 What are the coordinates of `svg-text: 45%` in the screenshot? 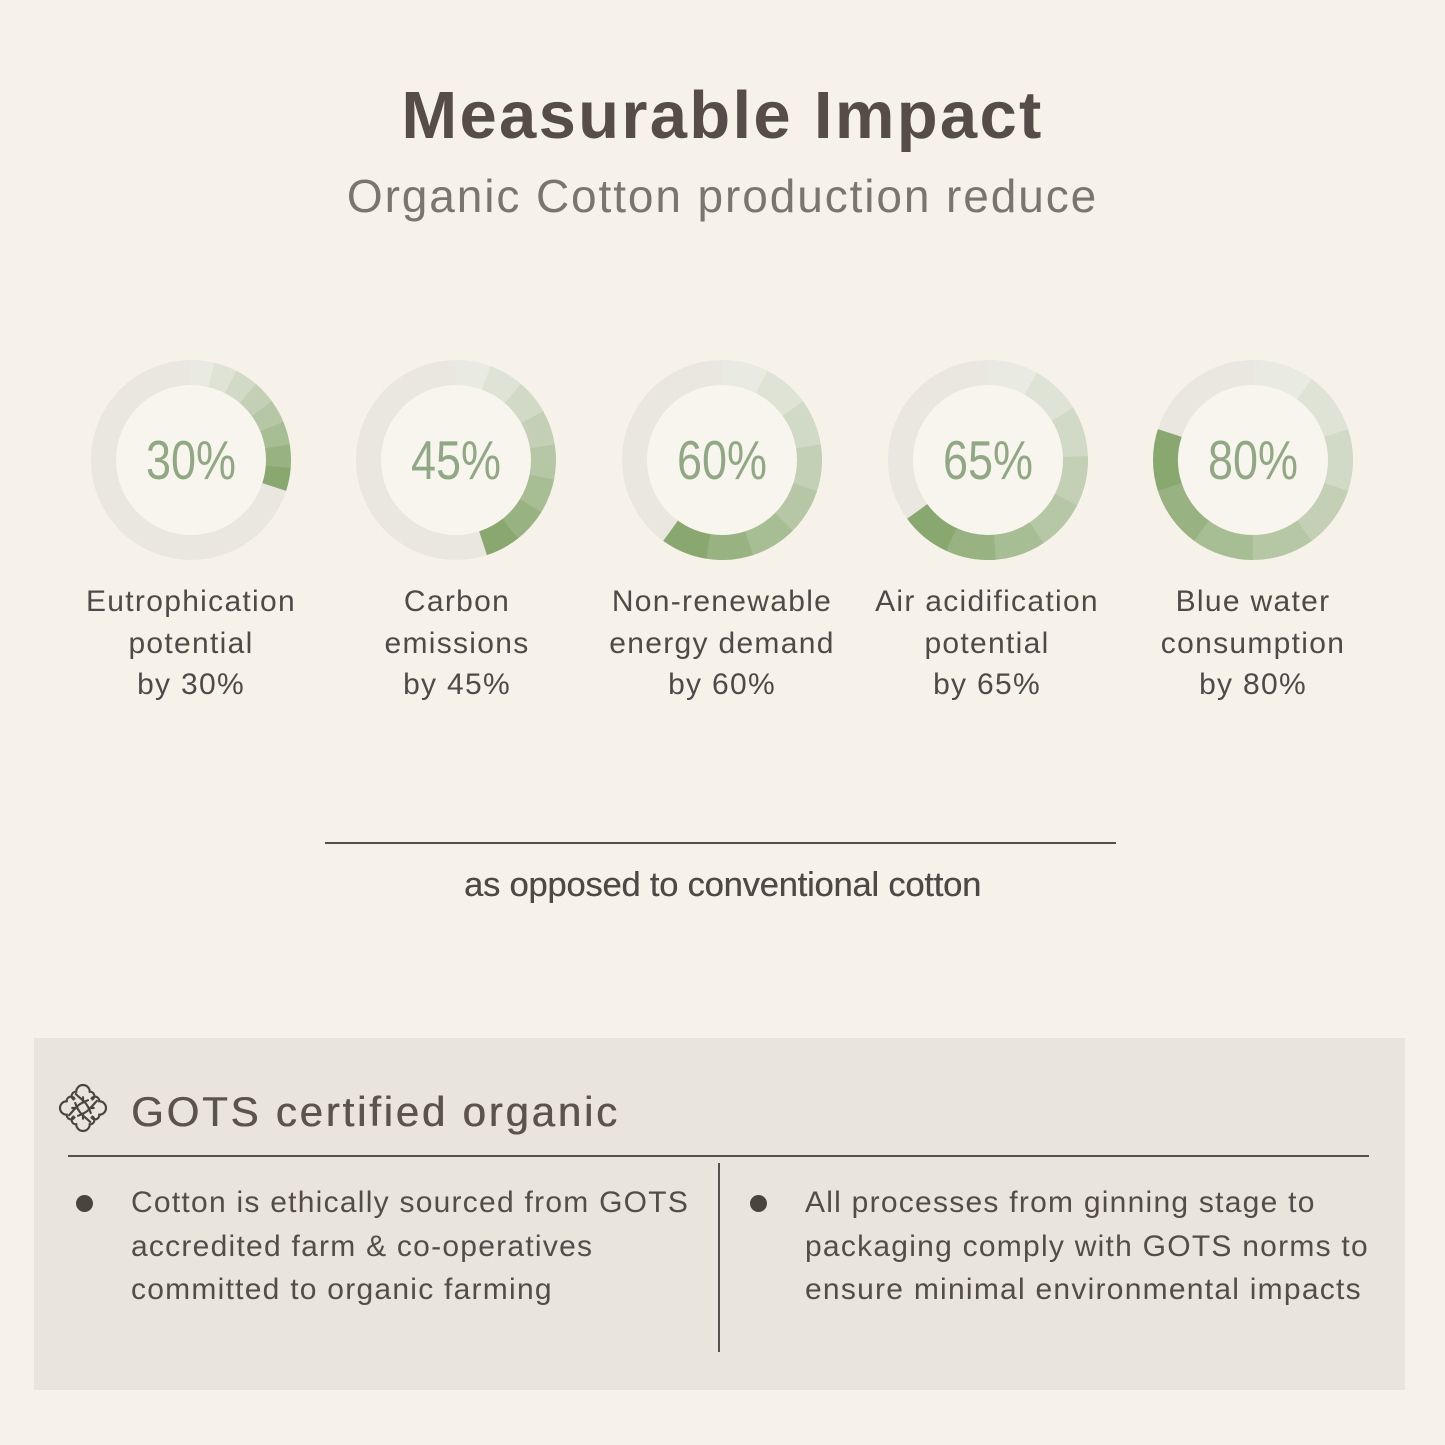 It's located at (456, 460).